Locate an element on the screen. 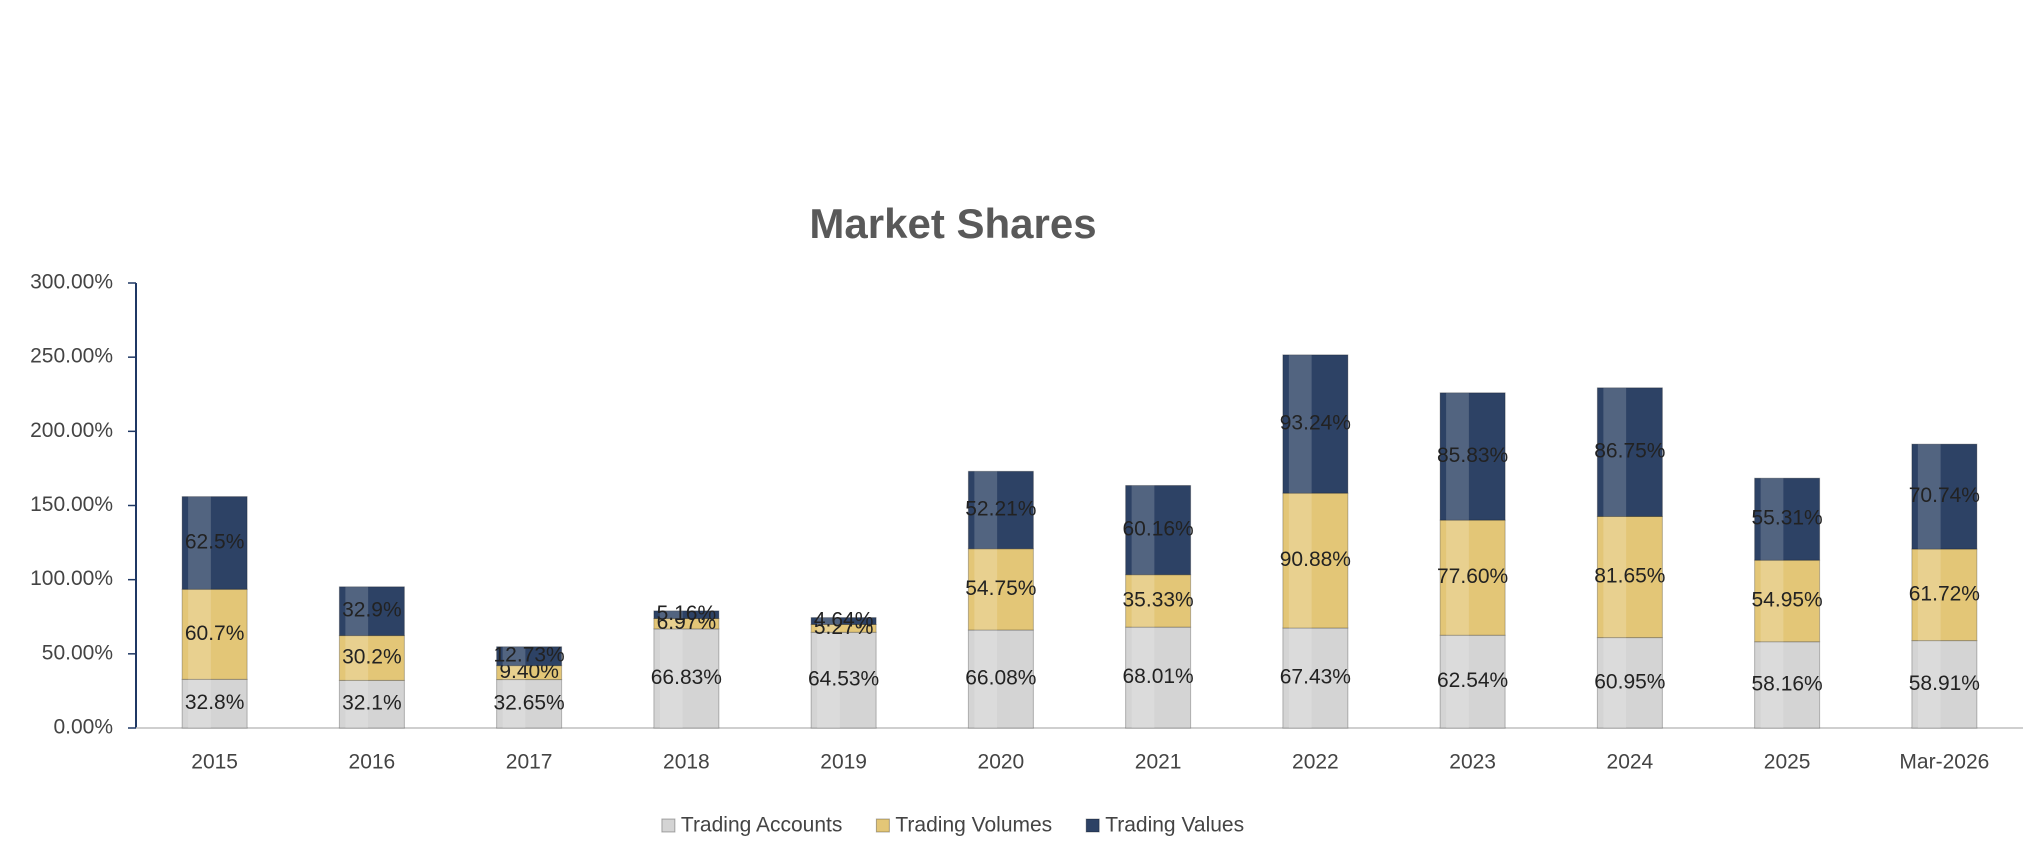  data-label: 85.83% is located at coordinates (1472, 455).